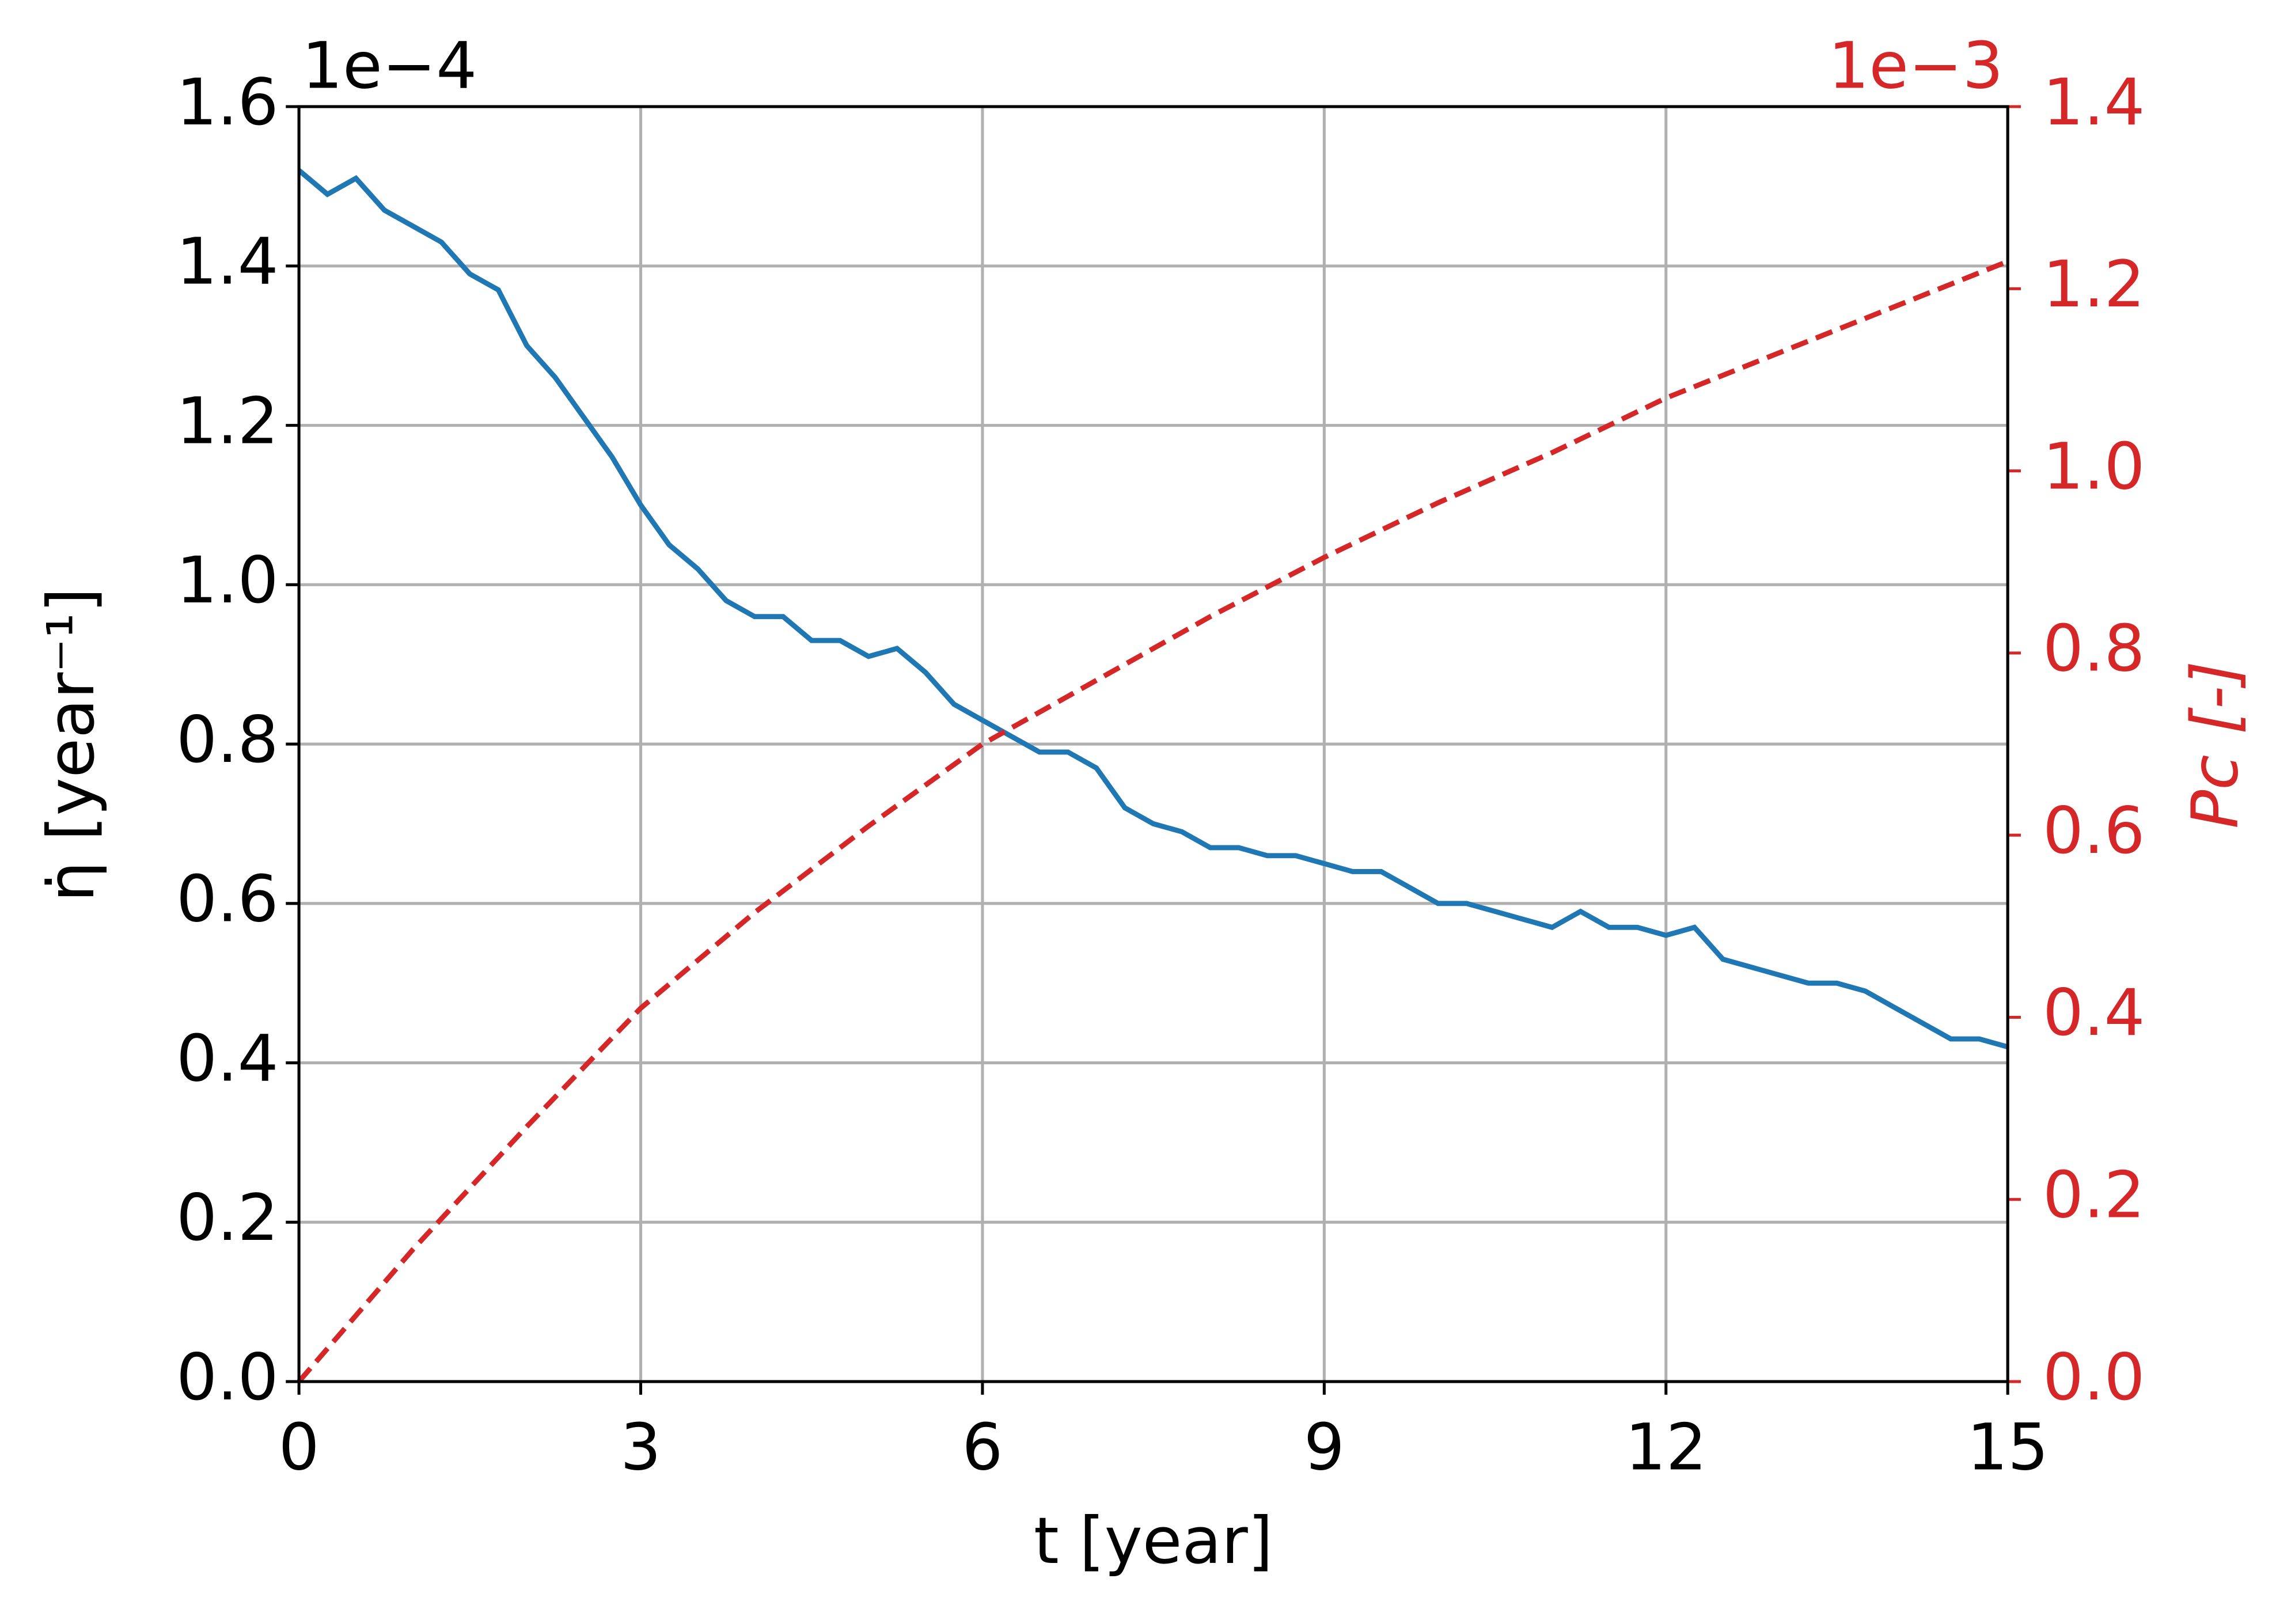  I want to click on x-tick-label: 3, so click(640, 1447).